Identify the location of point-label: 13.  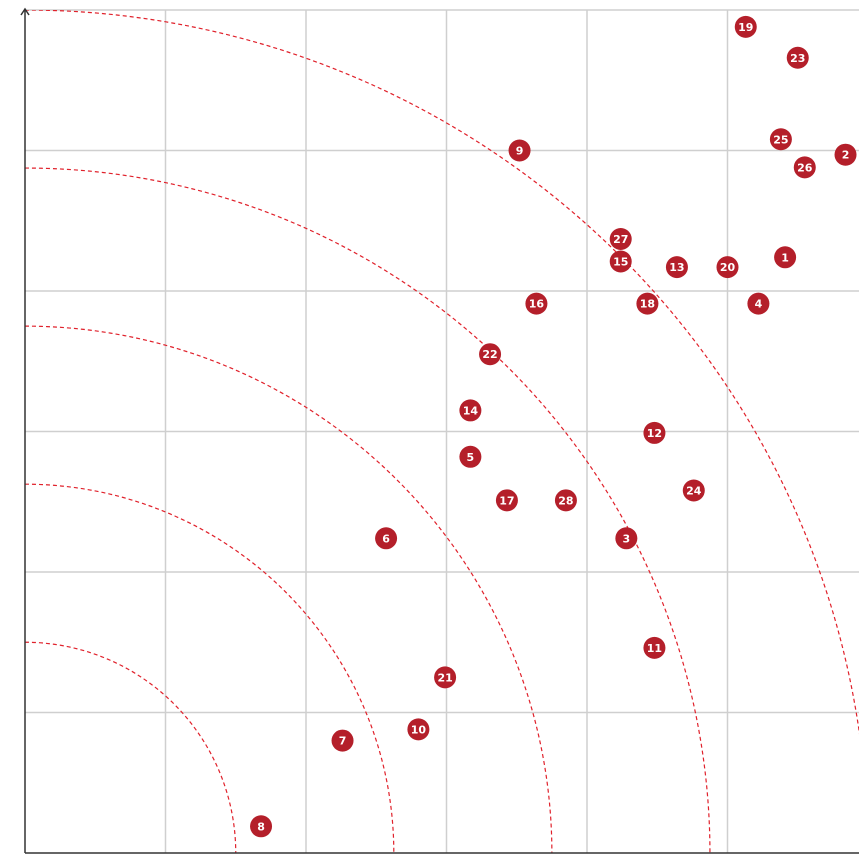
(676, 267).